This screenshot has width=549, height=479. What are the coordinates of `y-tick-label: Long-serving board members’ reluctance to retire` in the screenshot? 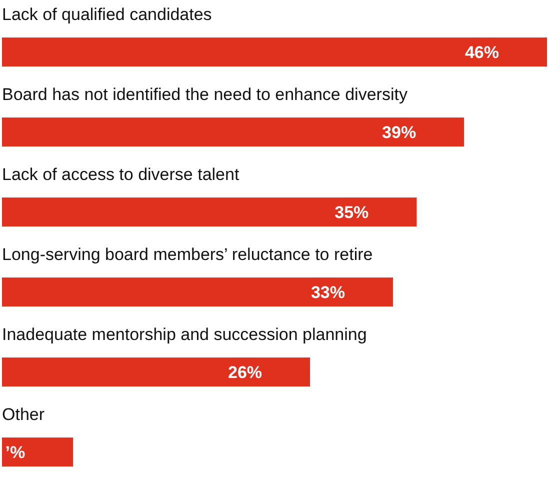 It's located at (187, 254).